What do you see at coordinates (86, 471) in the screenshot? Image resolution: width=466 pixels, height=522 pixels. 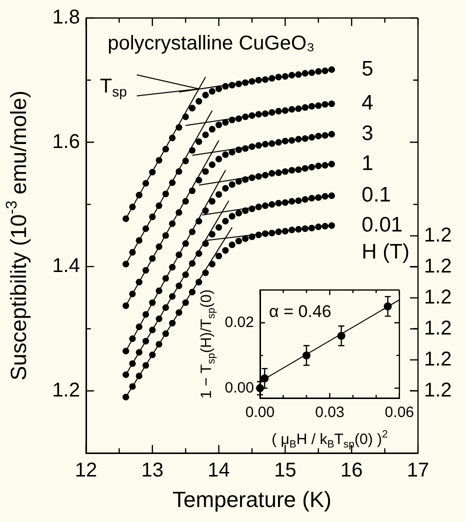 I see `x-tick-label: 12` at bounding box center [86, 471].